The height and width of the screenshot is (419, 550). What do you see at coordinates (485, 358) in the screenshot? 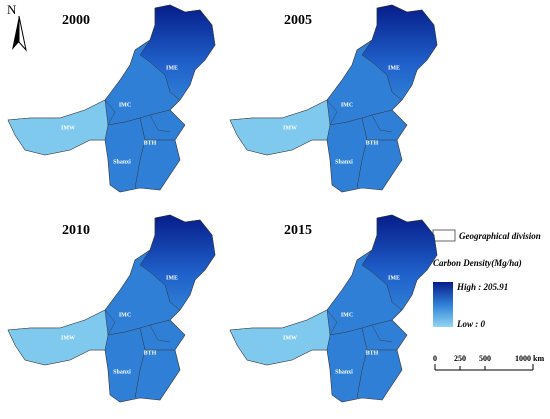
I see `scale-label: 500` at bounding box center [485, 358].